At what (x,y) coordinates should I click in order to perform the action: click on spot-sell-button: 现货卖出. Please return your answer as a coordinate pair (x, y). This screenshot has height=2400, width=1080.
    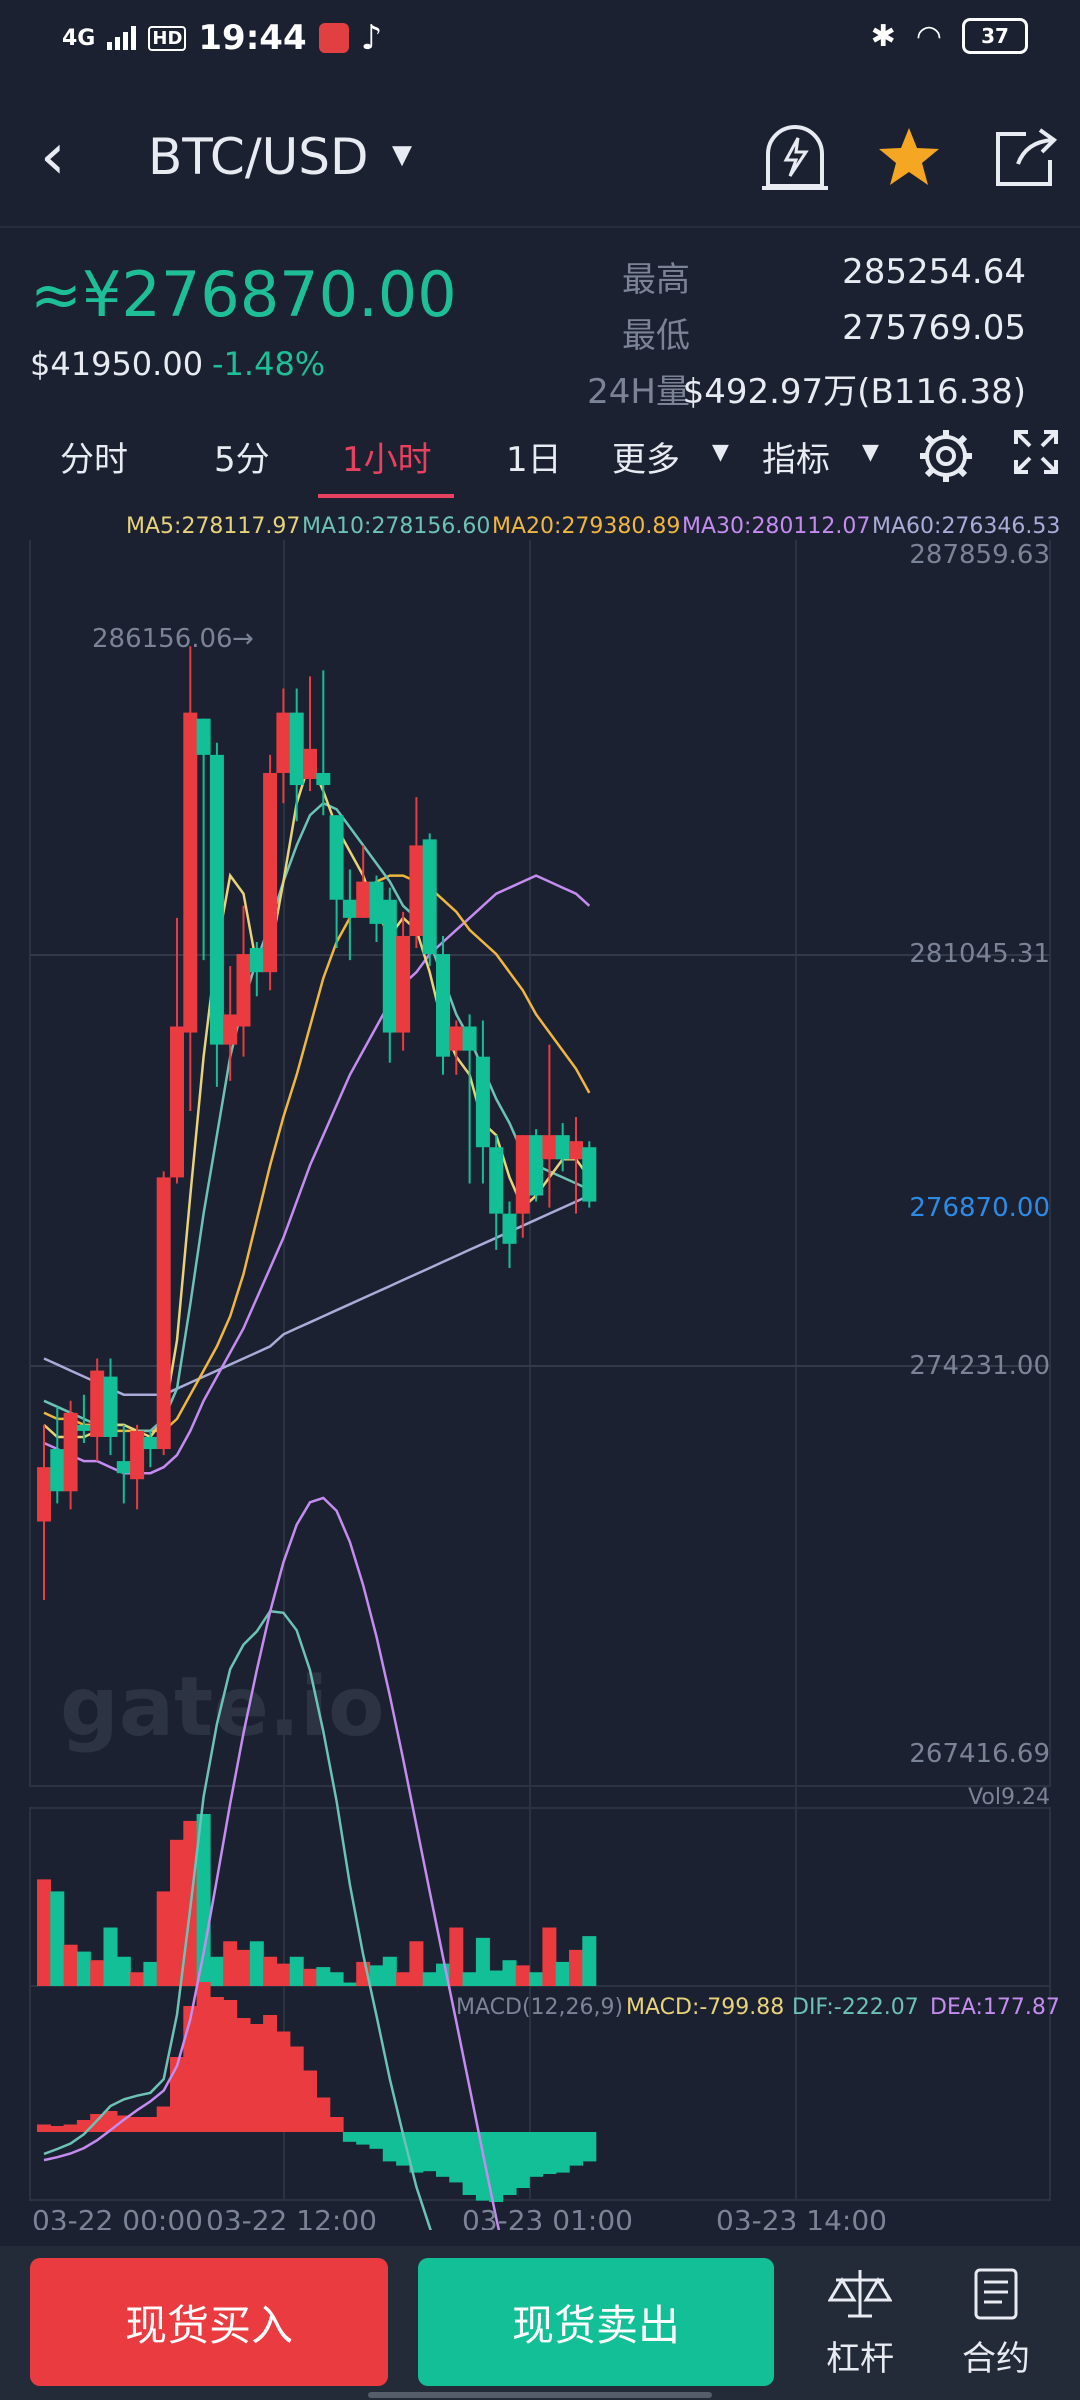
    Looking at the image, I should click on (596, 2322).